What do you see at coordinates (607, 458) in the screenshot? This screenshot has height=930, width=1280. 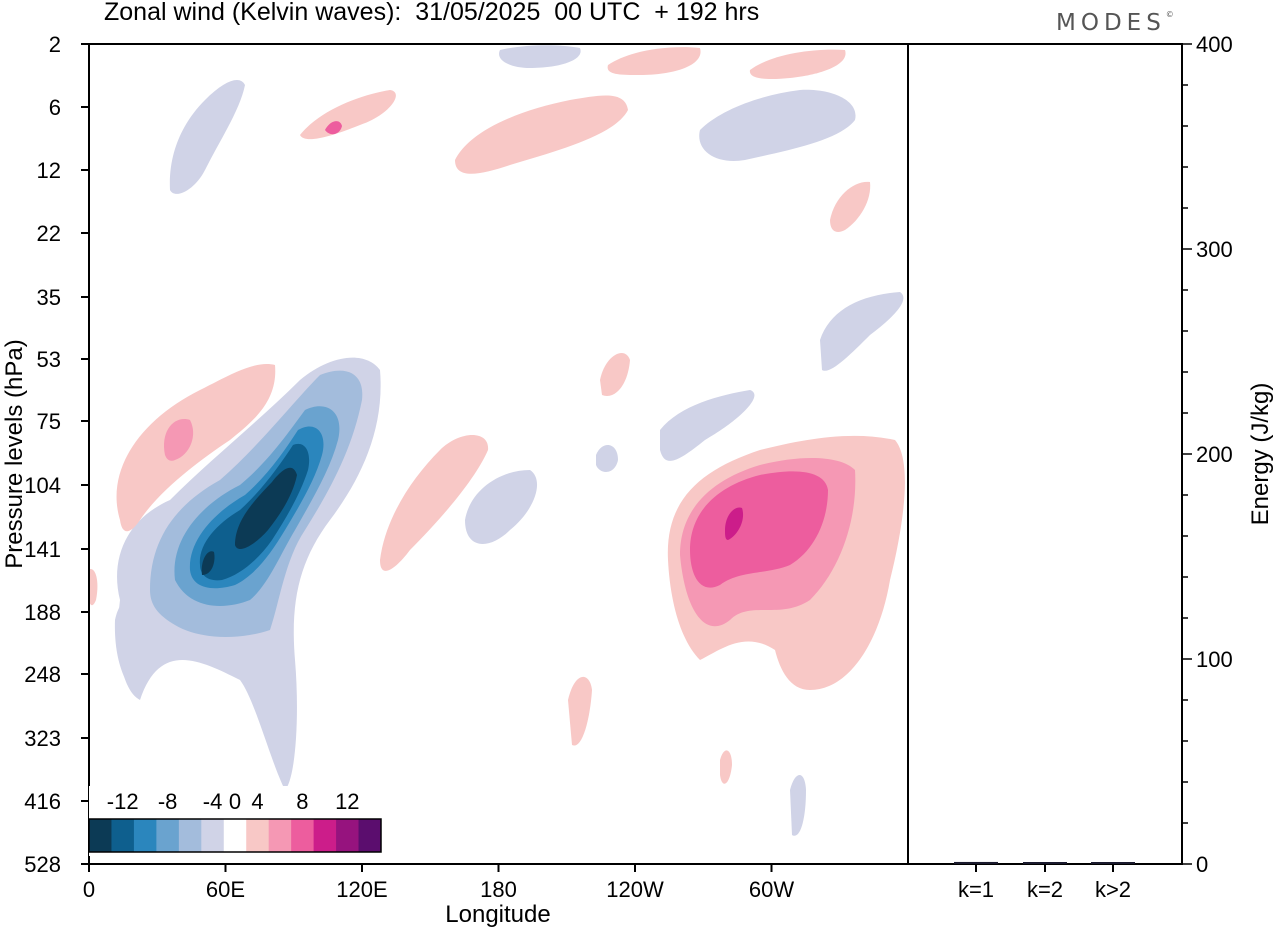 I see `contour-neg-small` at bounding box center [607, 458].